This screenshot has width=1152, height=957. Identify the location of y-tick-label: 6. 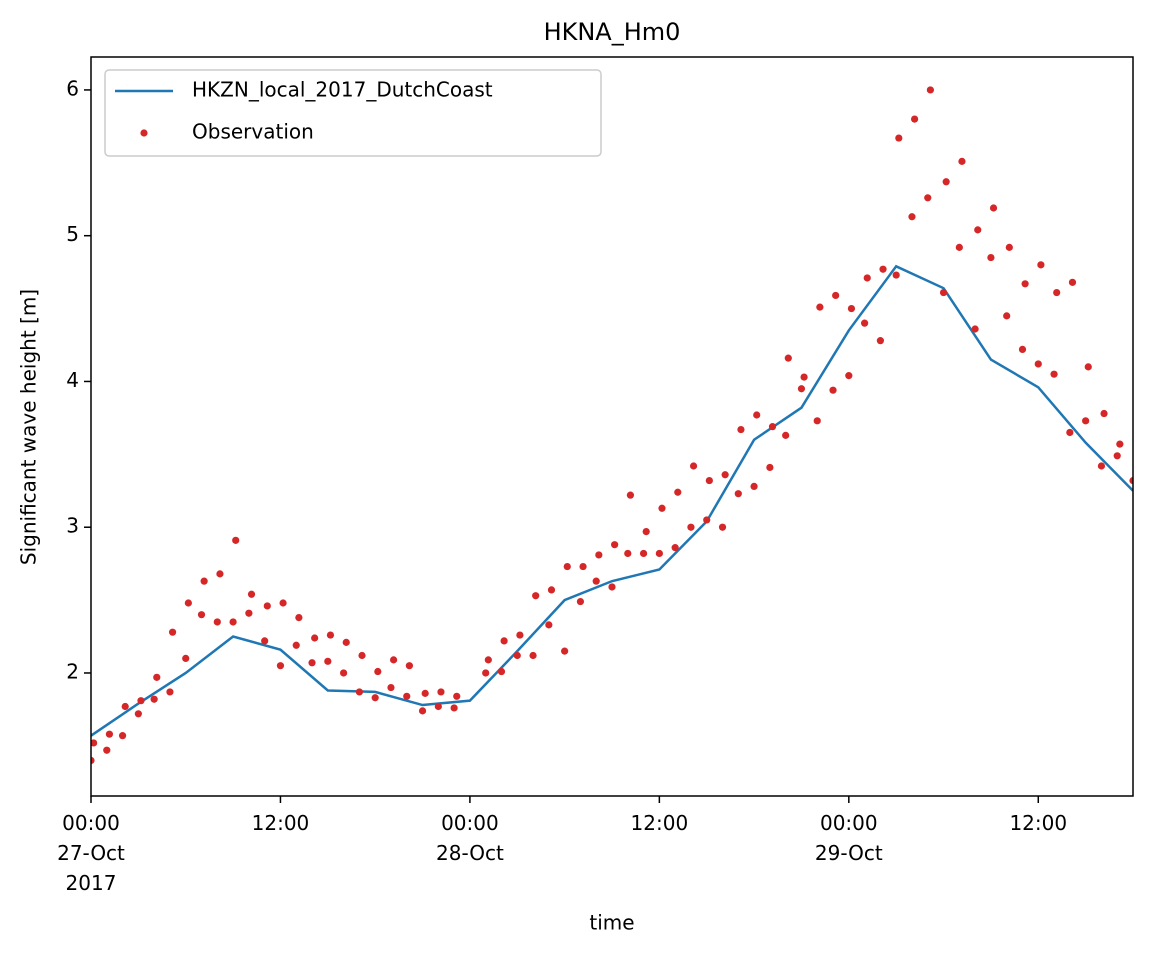
(72, 88).